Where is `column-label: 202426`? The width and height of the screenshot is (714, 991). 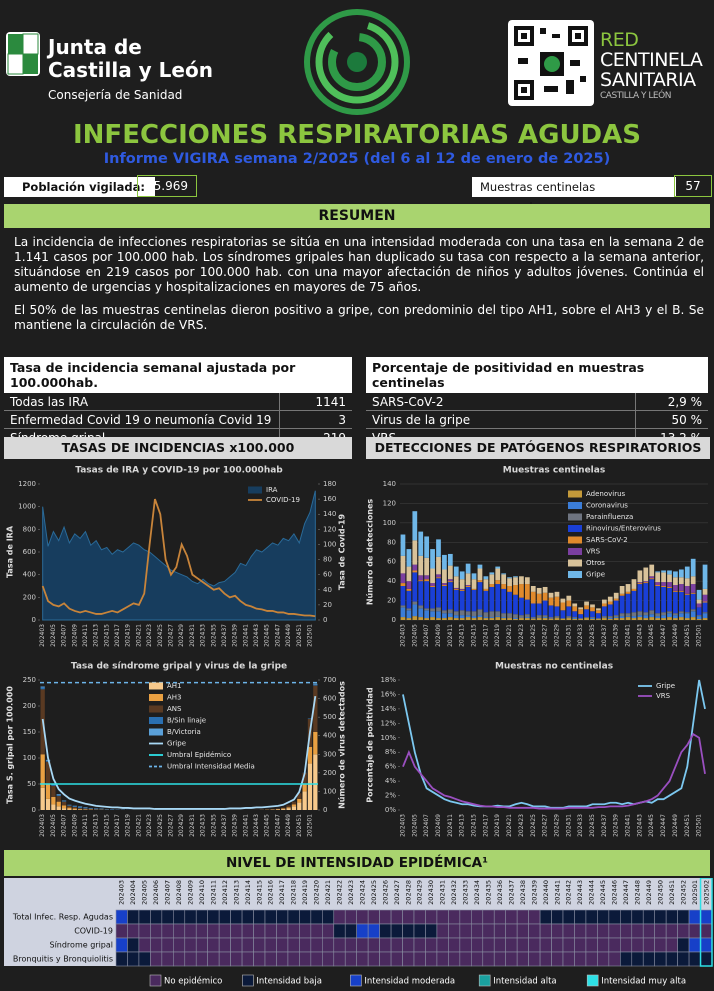 column-label: 202426 is located at coordinates (385, 892).